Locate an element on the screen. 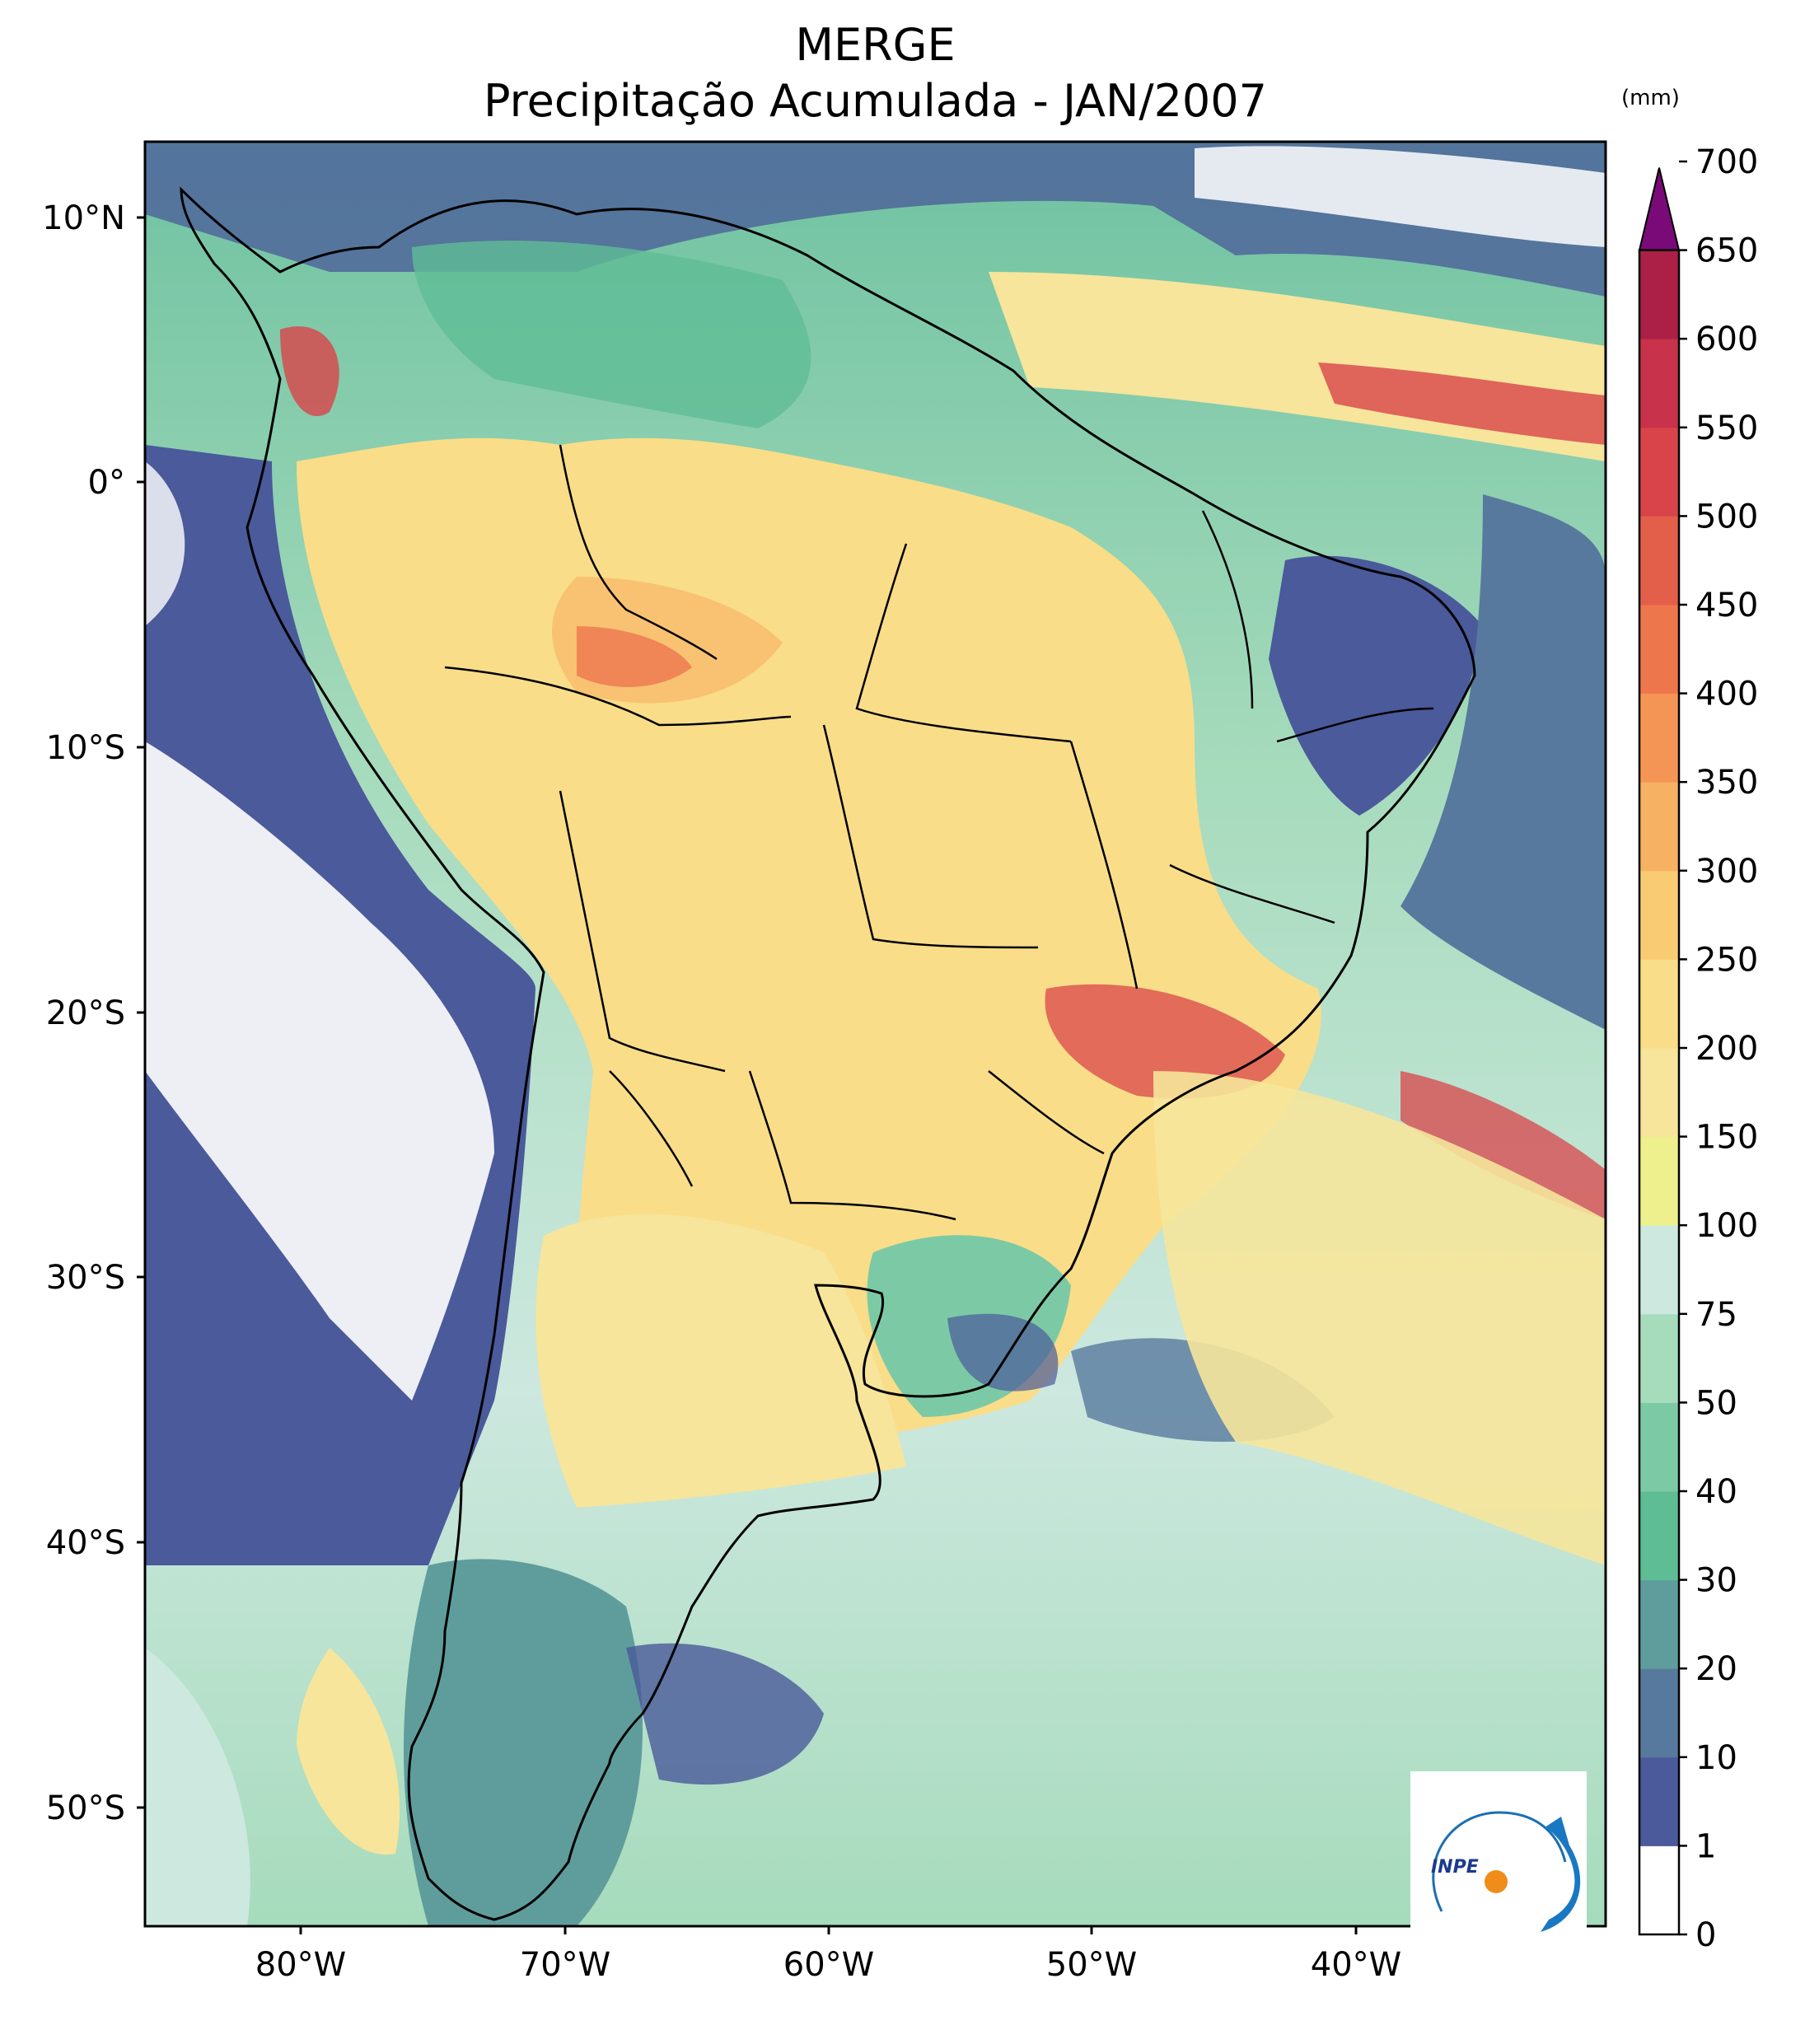 The height and width of the screenshot is (2044, 1805). colorbar-tick-label: 450 is located at coordinates (1727, 605).